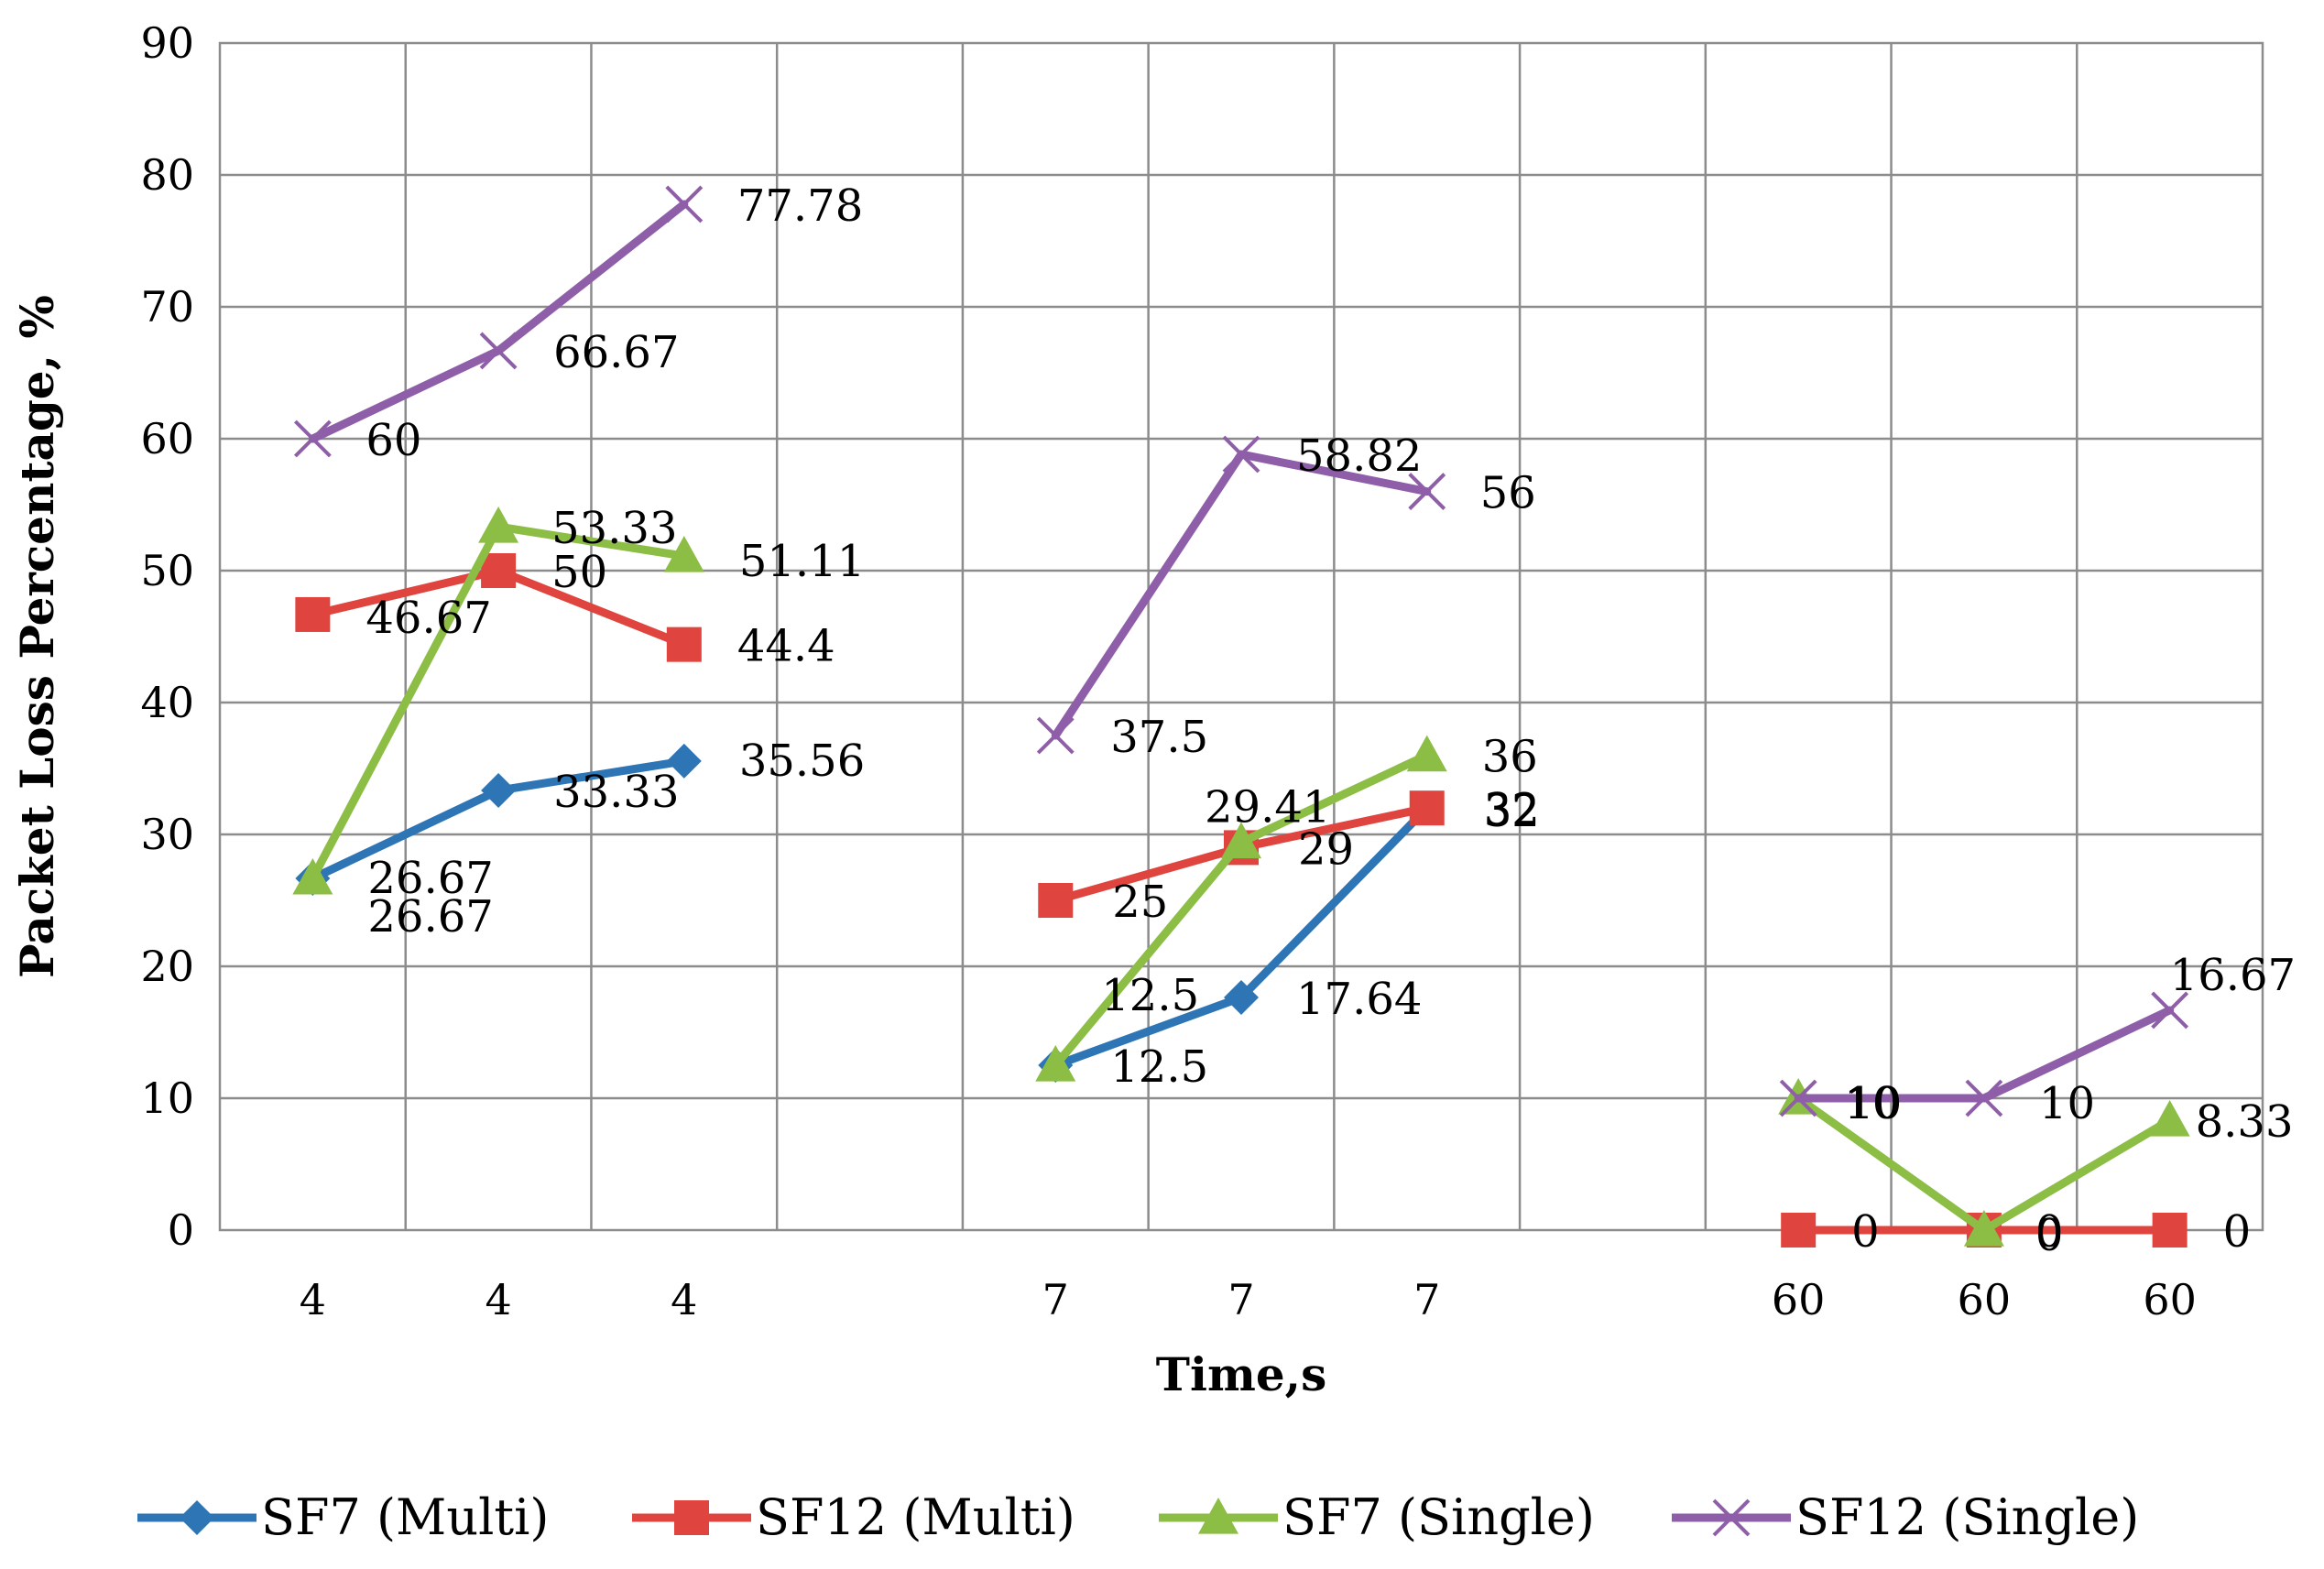 This screenshot has height=1569, width=2324. What do you see at coordinates (167, 307) in the screenshot?
I see `y-tick-label: 70` at bounding box center [167, 307].